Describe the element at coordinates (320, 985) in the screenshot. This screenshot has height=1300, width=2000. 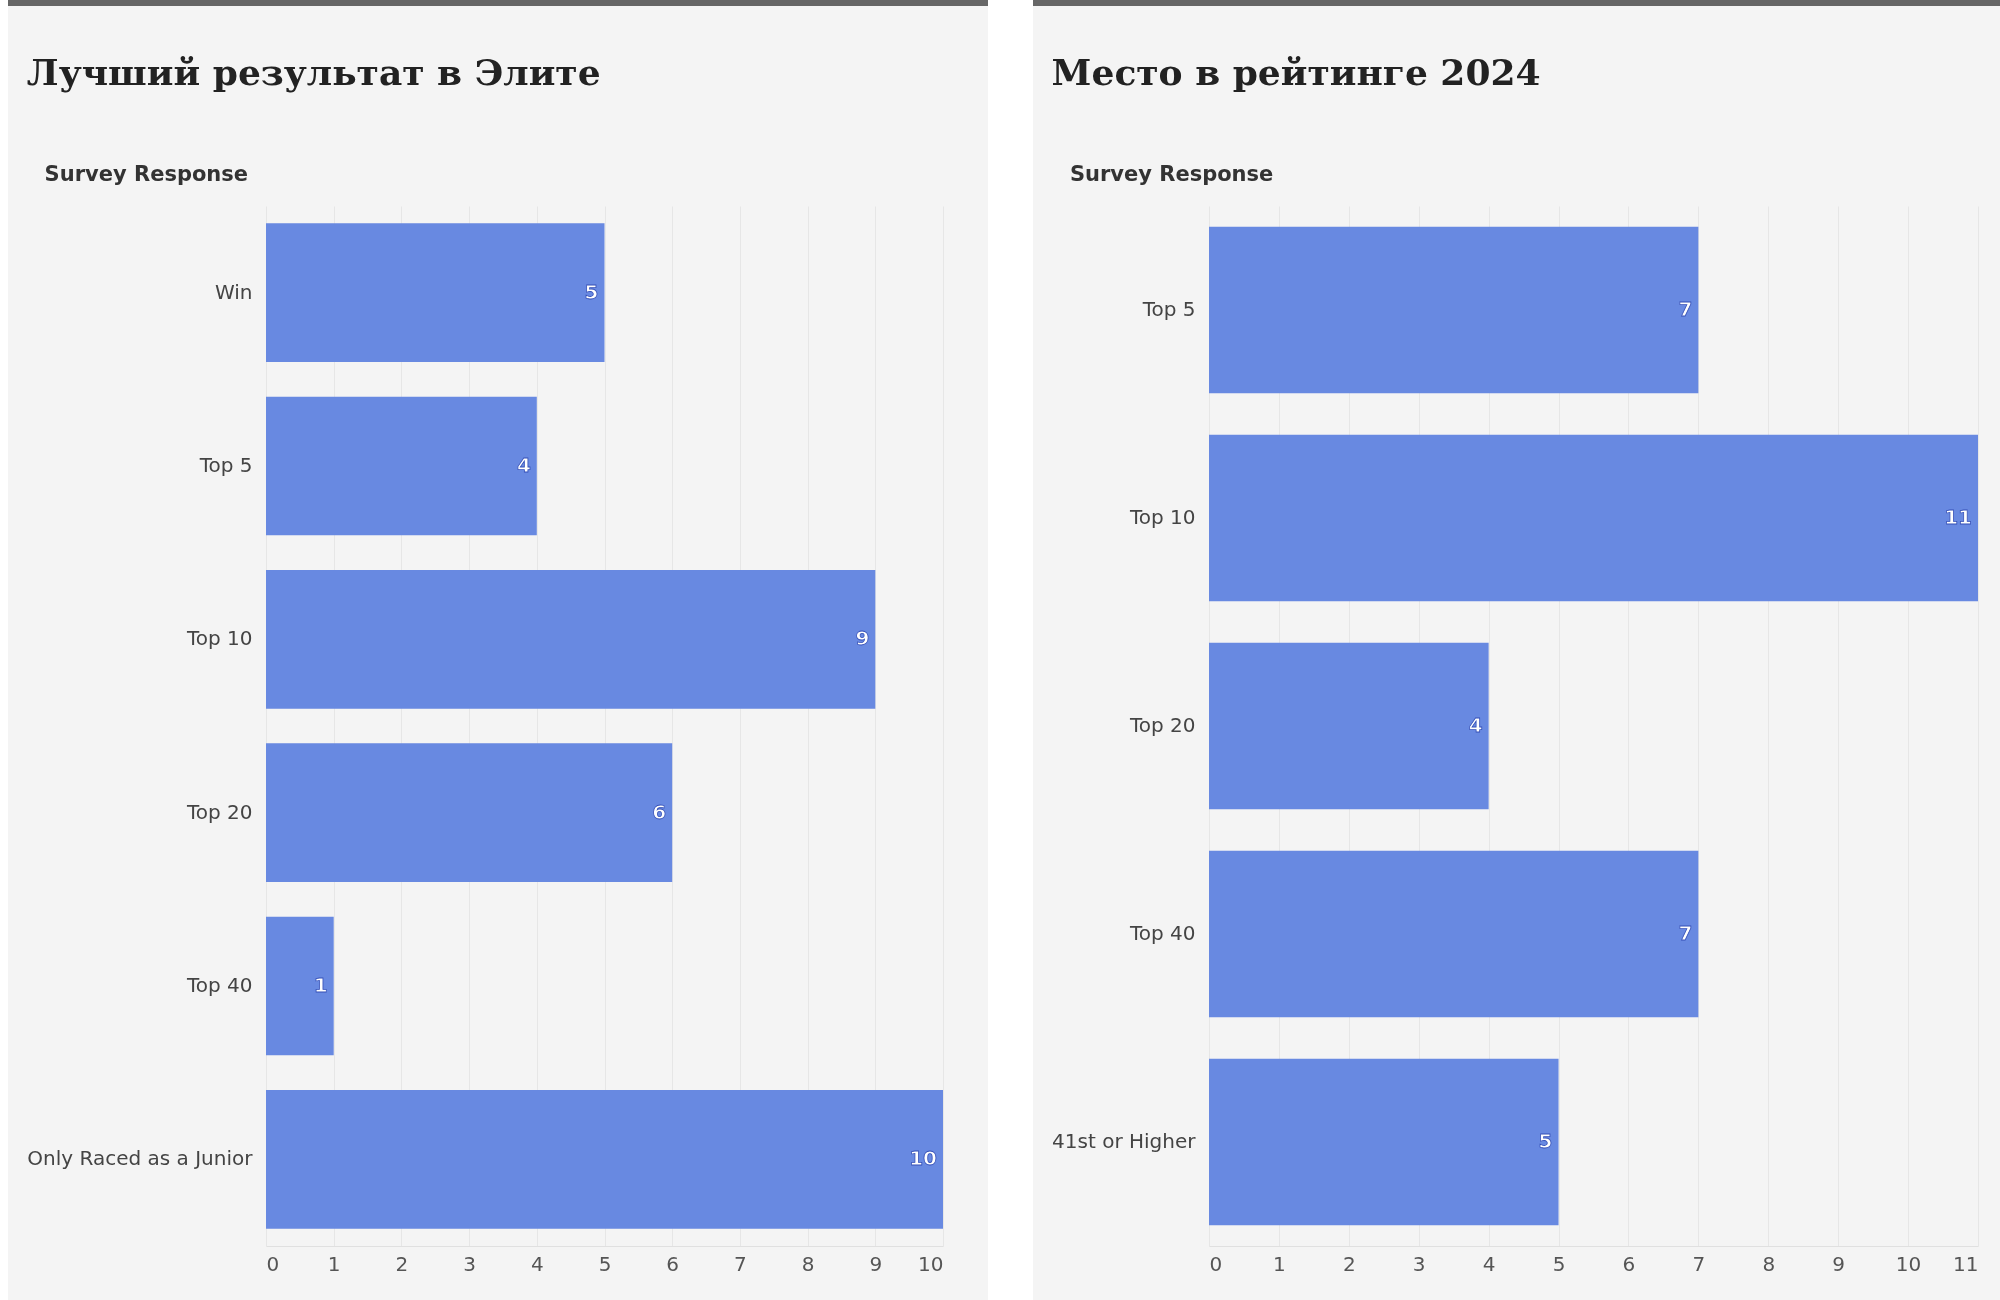
I see `data-label: 1` at that location.